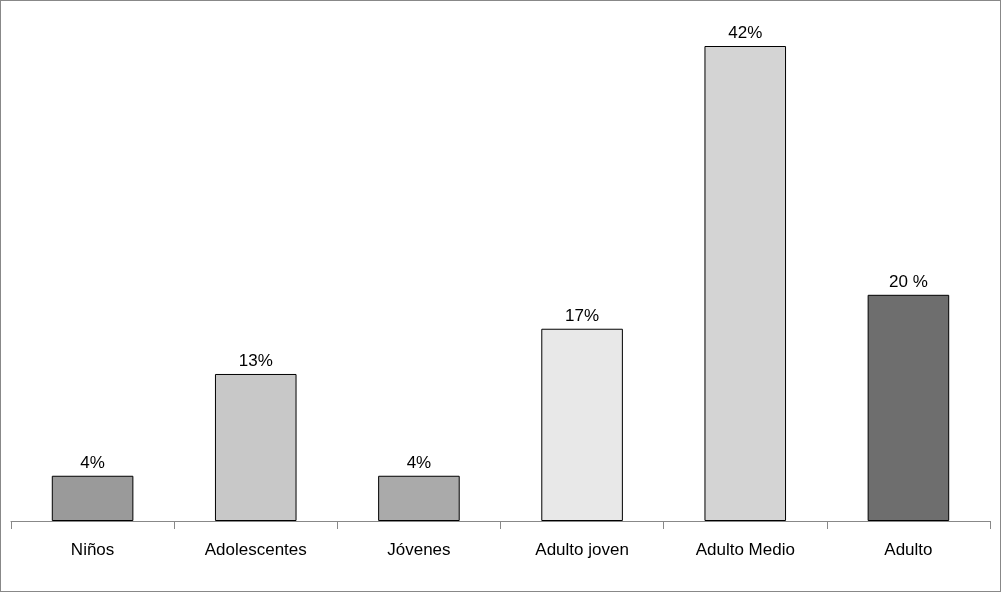 The image size is (1001, 592). I want to click on data-label: 17%, so click(582, 315).